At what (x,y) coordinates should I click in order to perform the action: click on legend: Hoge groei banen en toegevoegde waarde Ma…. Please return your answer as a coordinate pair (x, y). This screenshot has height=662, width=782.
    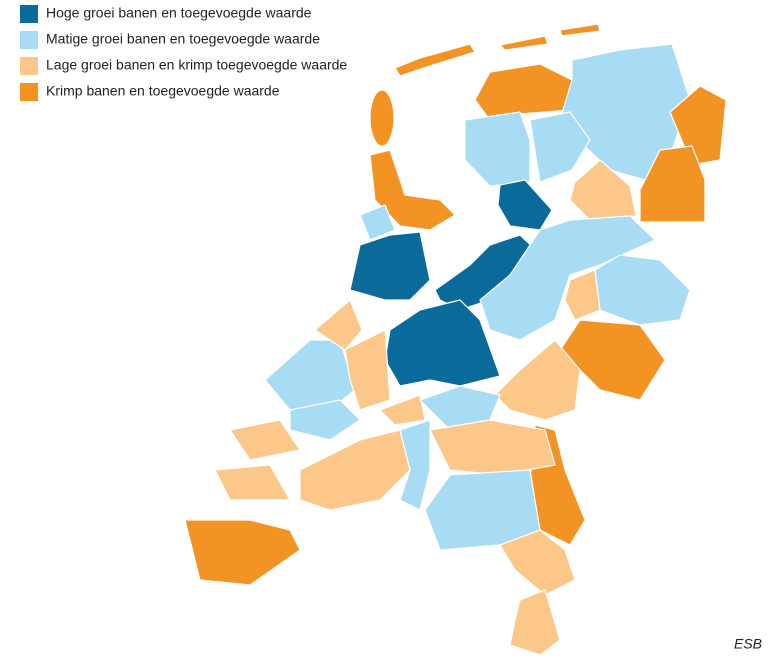
    Looking at the image, I should click on (183, 53).